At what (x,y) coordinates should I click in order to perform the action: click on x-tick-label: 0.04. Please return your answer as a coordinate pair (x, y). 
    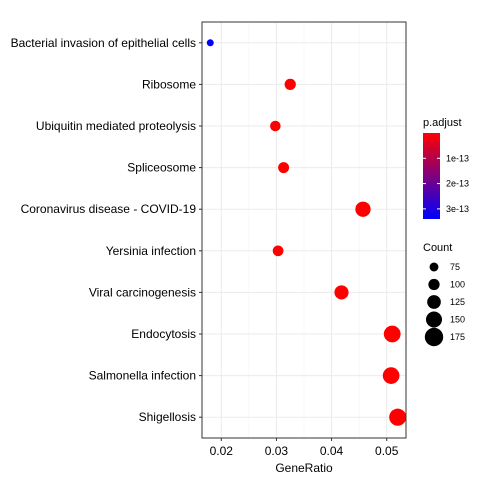
    Looking at the image, I should click on (332, 451).